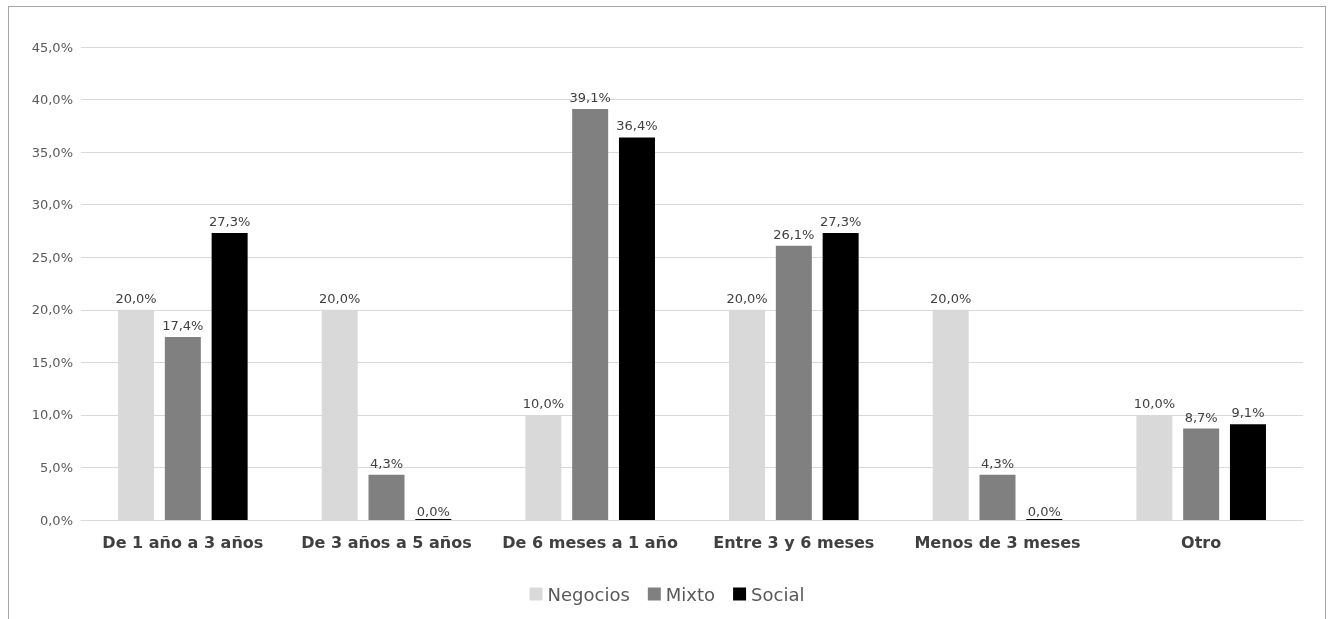  What do you see at coordinates (588, 594) in the screenshot?
I see `legend-label: Negocios` at bounding box center [588, 594].